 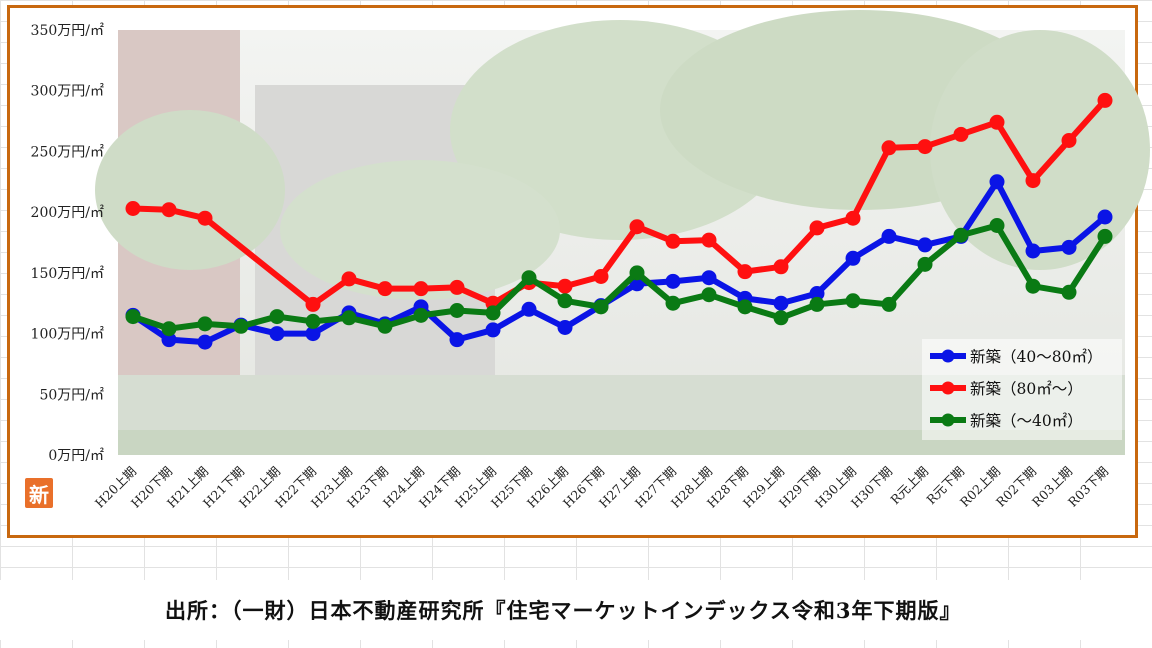 I want to click on legend-item: 新築（80㎡～）, so click(x=1006, y=389).